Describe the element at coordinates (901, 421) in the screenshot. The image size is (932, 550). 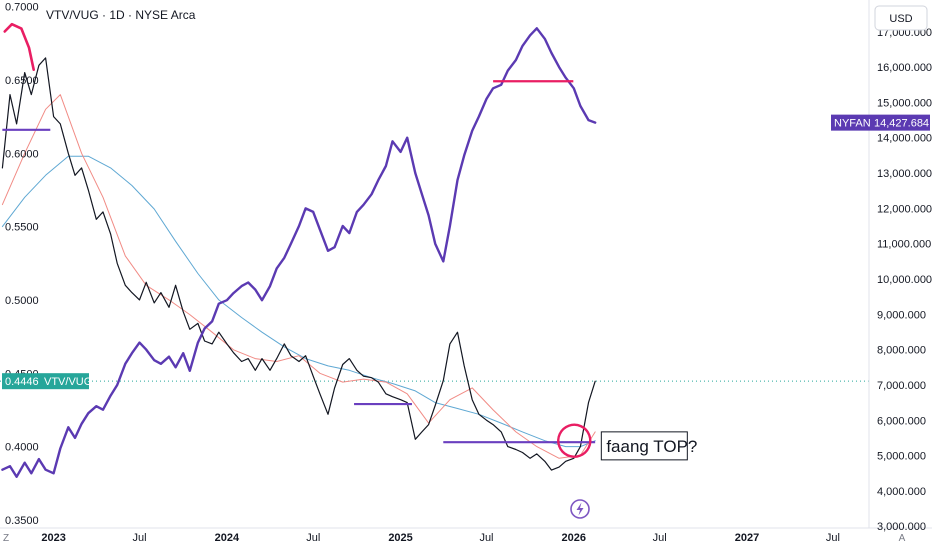
I see `right-axis-tick-label: 6,000.000` at that location.